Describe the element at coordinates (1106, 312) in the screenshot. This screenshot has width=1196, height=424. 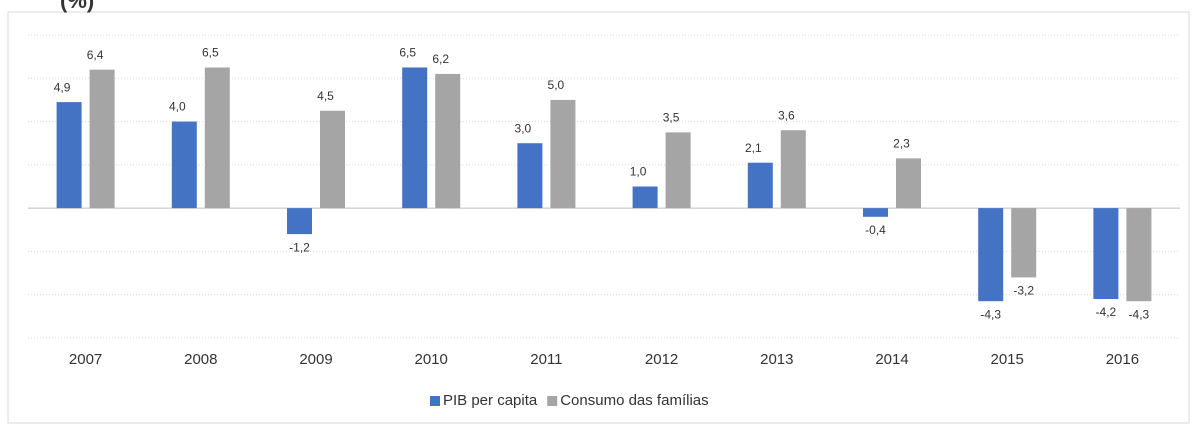
I see `value-label: -4,2` at that location.